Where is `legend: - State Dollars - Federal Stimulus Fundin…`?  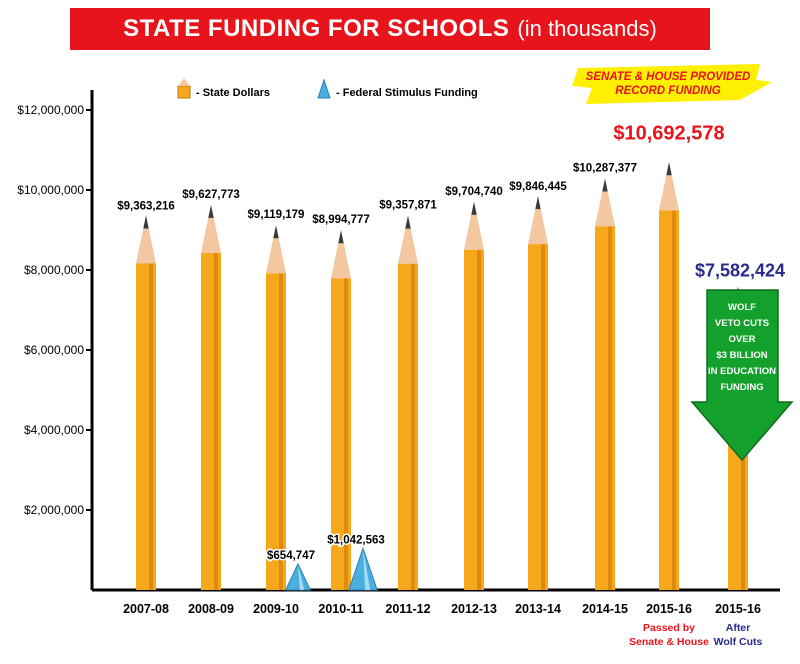
legend: - State Dollars - Federal Stimulus Fundin… is located at coordinates (327, 88).